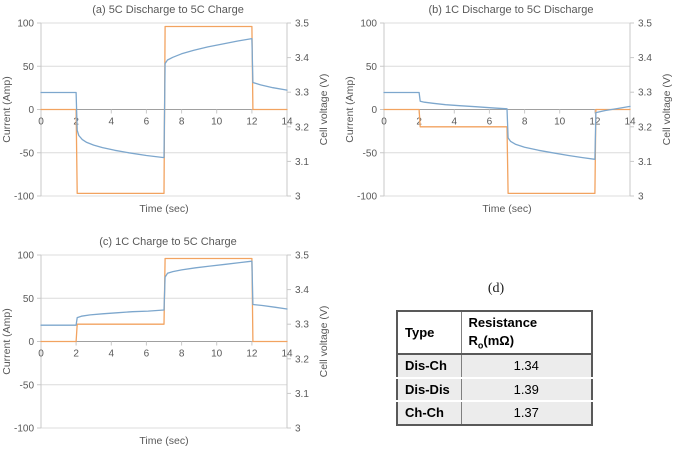 Image resolution: width=685 pixels, height=454 pixels. What do you see at coordinates (168, 10) in the screenshot?
I see `chart-title: (a) 5C Discharge to 5C Charge` at bounding box center [168, 10].